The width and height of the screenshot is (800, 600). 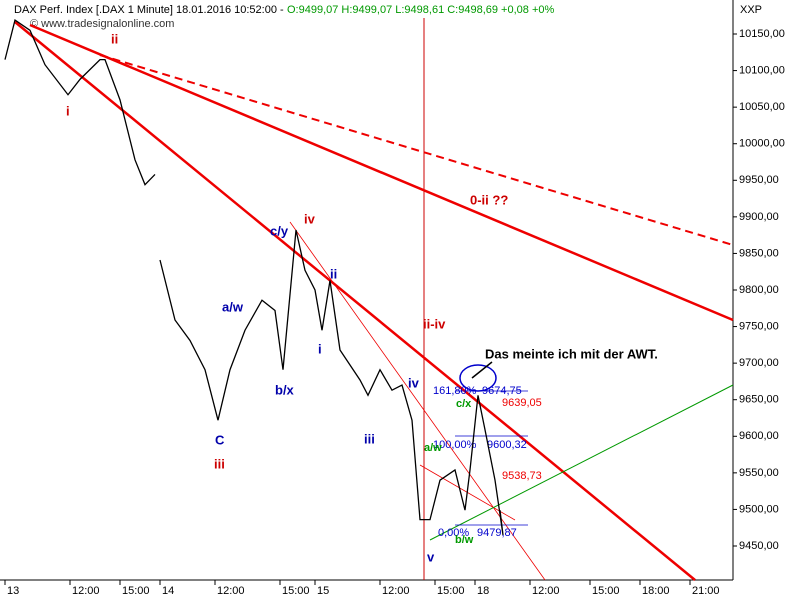 I want to click on price-label: 9639,05, so click(x=522, y=403).